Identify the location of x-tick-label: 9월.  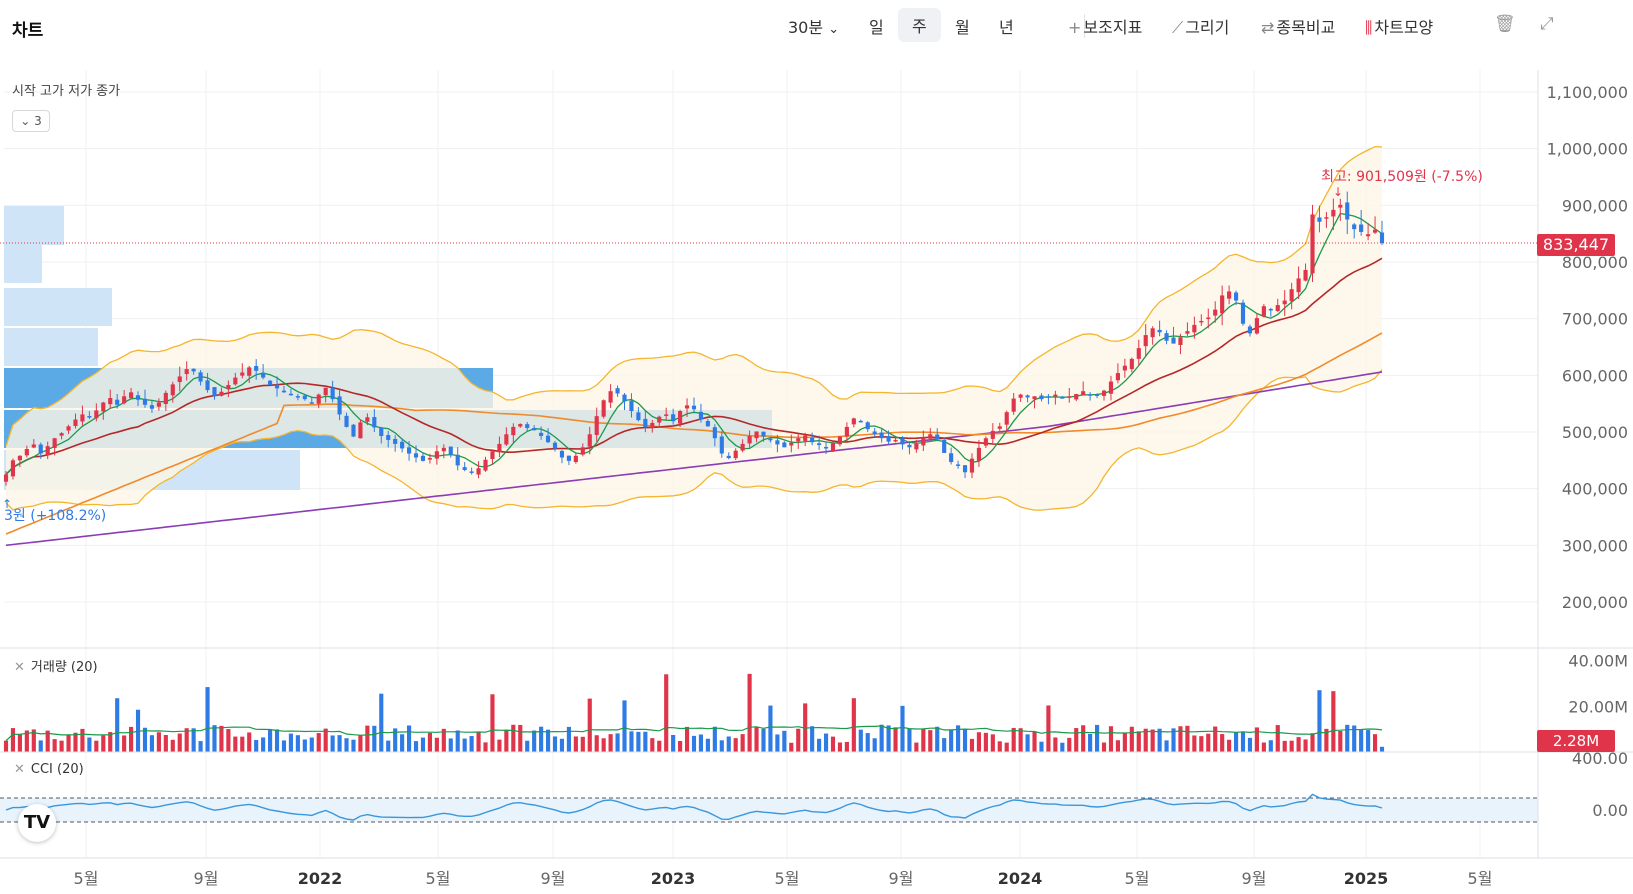
(1254, 878).